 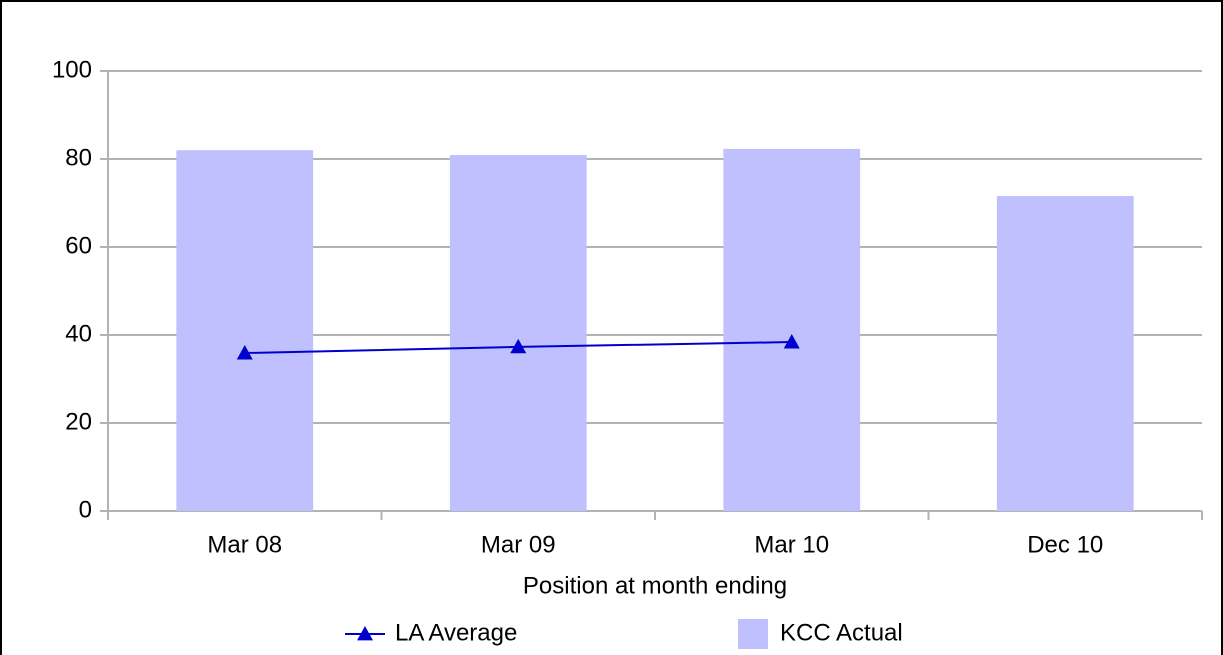 I want to click on x-tick-label: Mar 08, so click(x=244, y=544).